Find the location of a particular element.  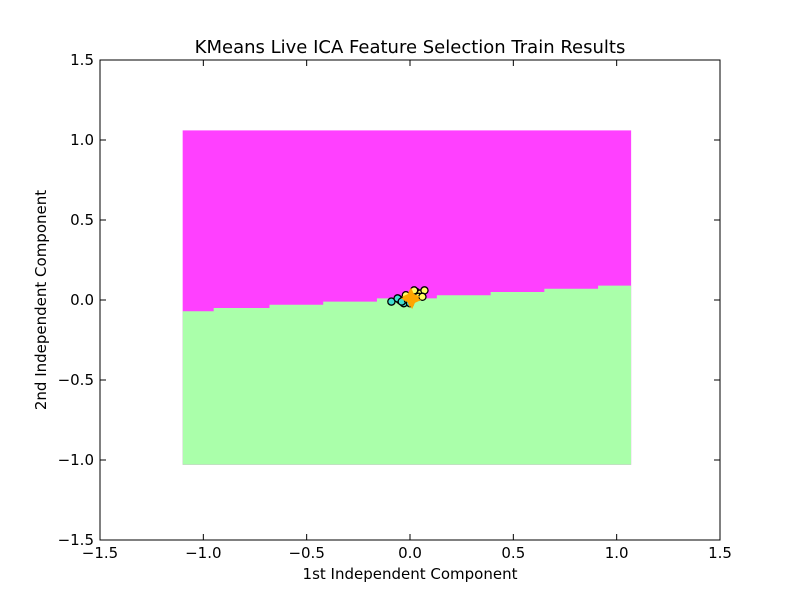

x-axis-title: 1st Independent Component is located at coordinates (410, 574).